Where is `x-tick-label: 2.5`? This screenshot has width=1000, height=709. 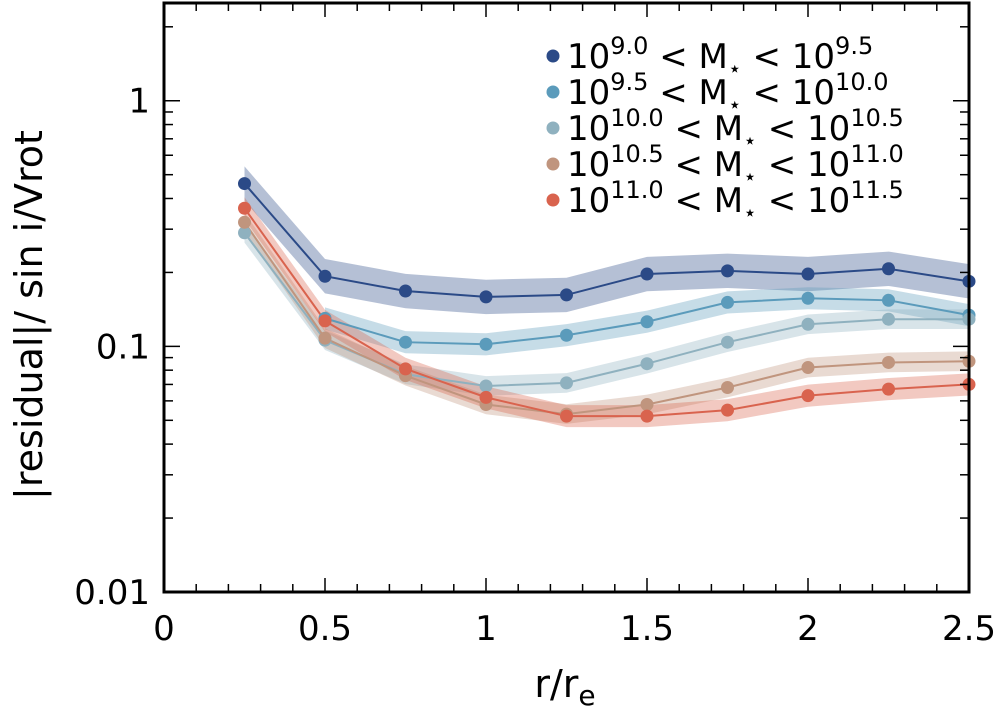
x-tick-label: 2.5 is located at coordinates (969, 629).